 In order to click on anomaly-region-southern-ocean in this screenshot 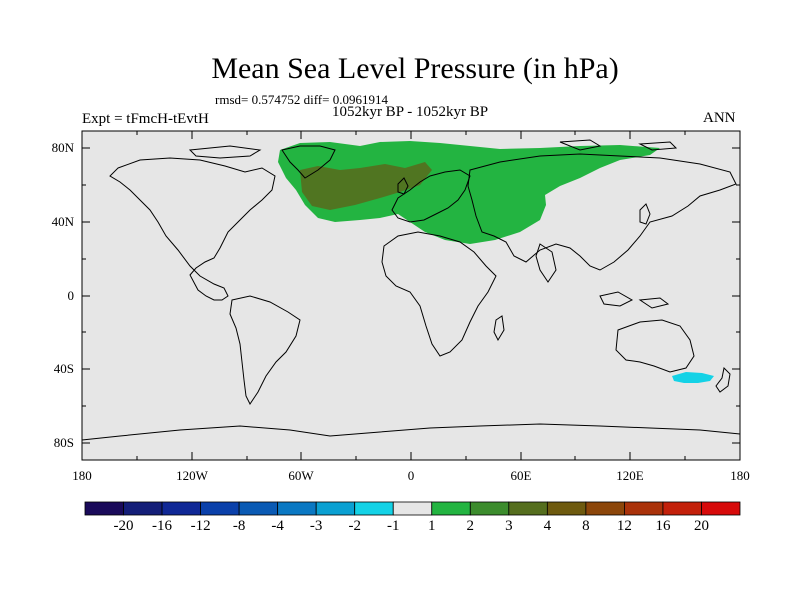, I will do `click(693, 377)`.